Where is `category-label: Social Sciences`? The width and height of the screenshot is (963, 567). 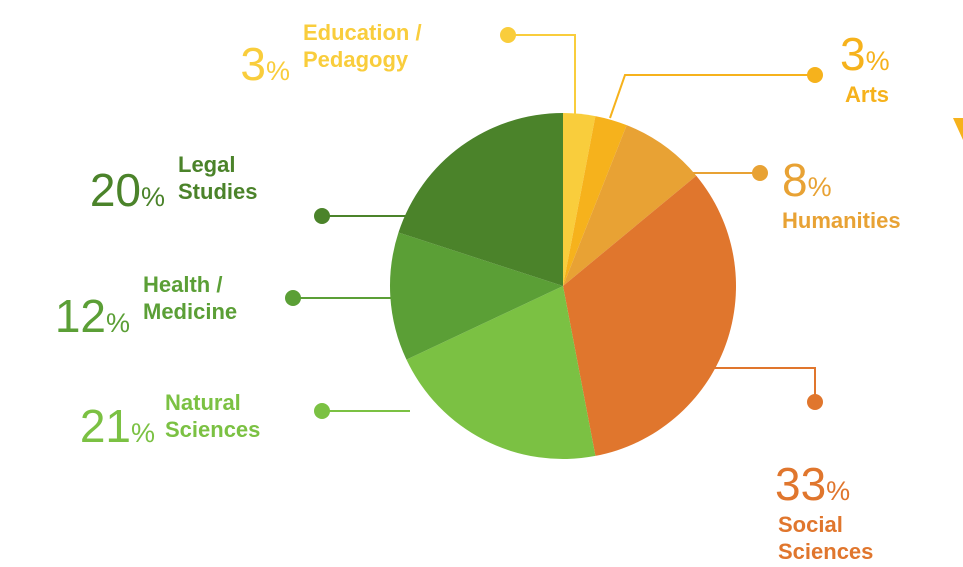
category-label: Social Sciences is located at coordinates (825, 538).